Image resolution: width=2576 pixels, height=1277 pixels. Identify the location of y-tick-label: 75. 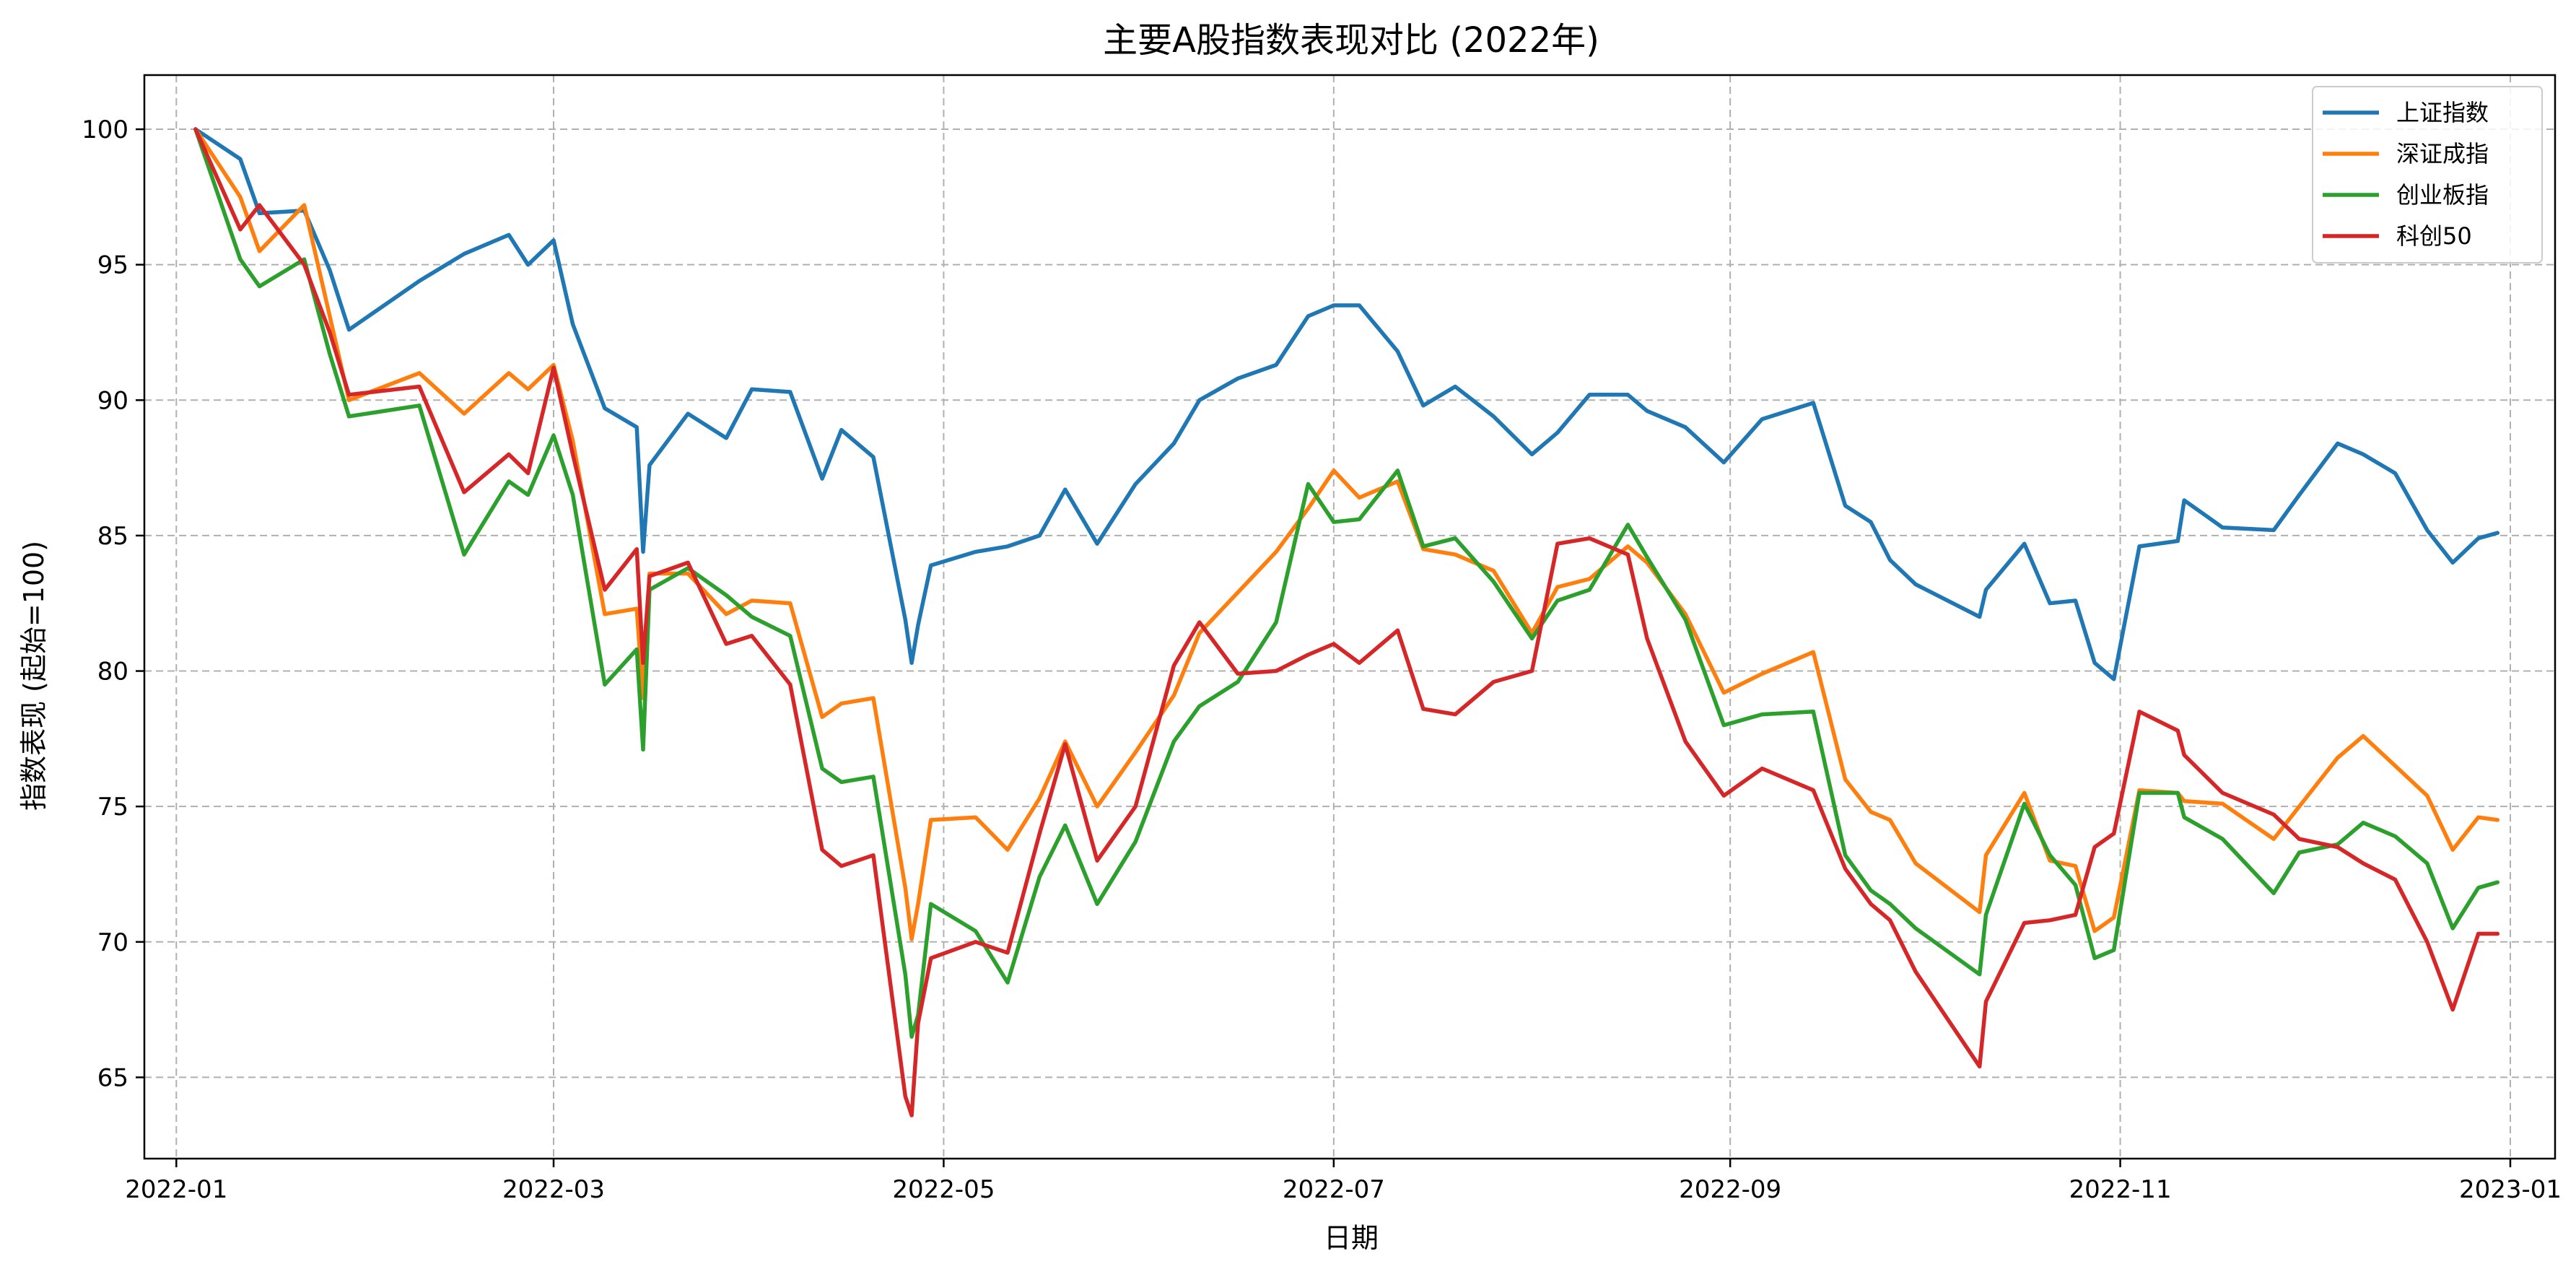
(112, 807).